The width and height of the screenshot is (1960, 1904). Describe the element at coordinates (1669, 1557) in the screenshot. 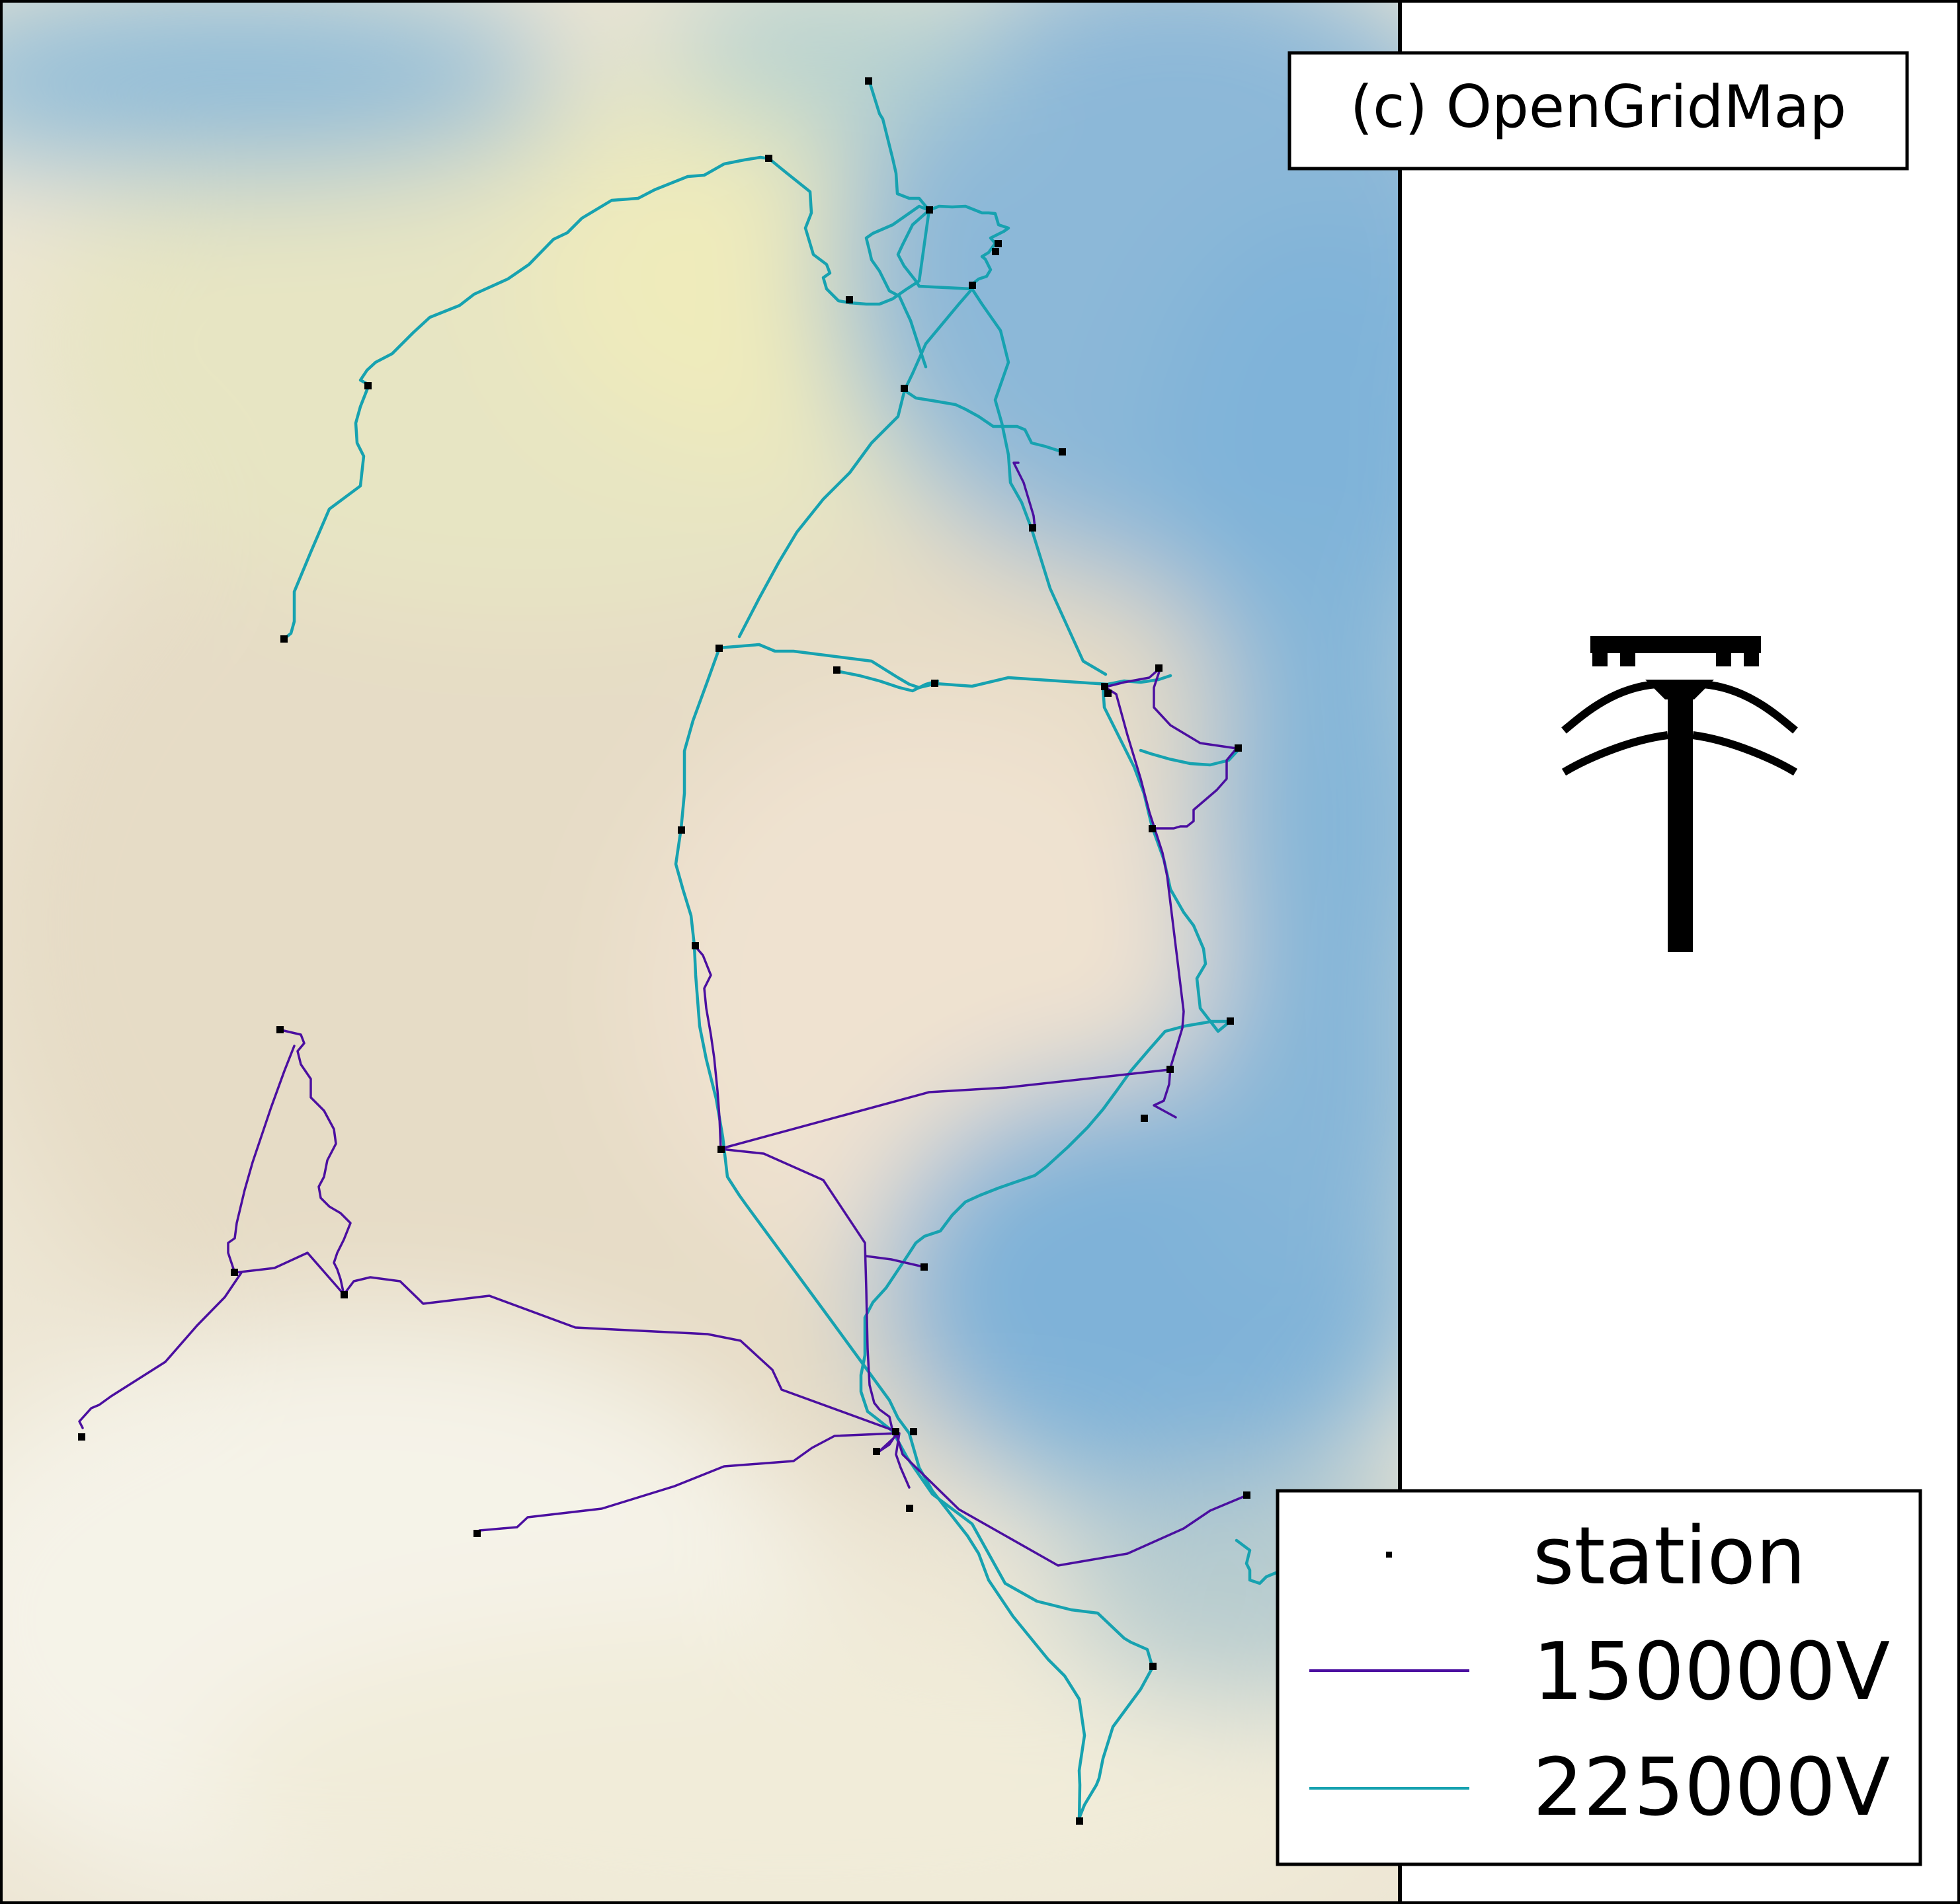

I see `legend-label-station: station` at that location.